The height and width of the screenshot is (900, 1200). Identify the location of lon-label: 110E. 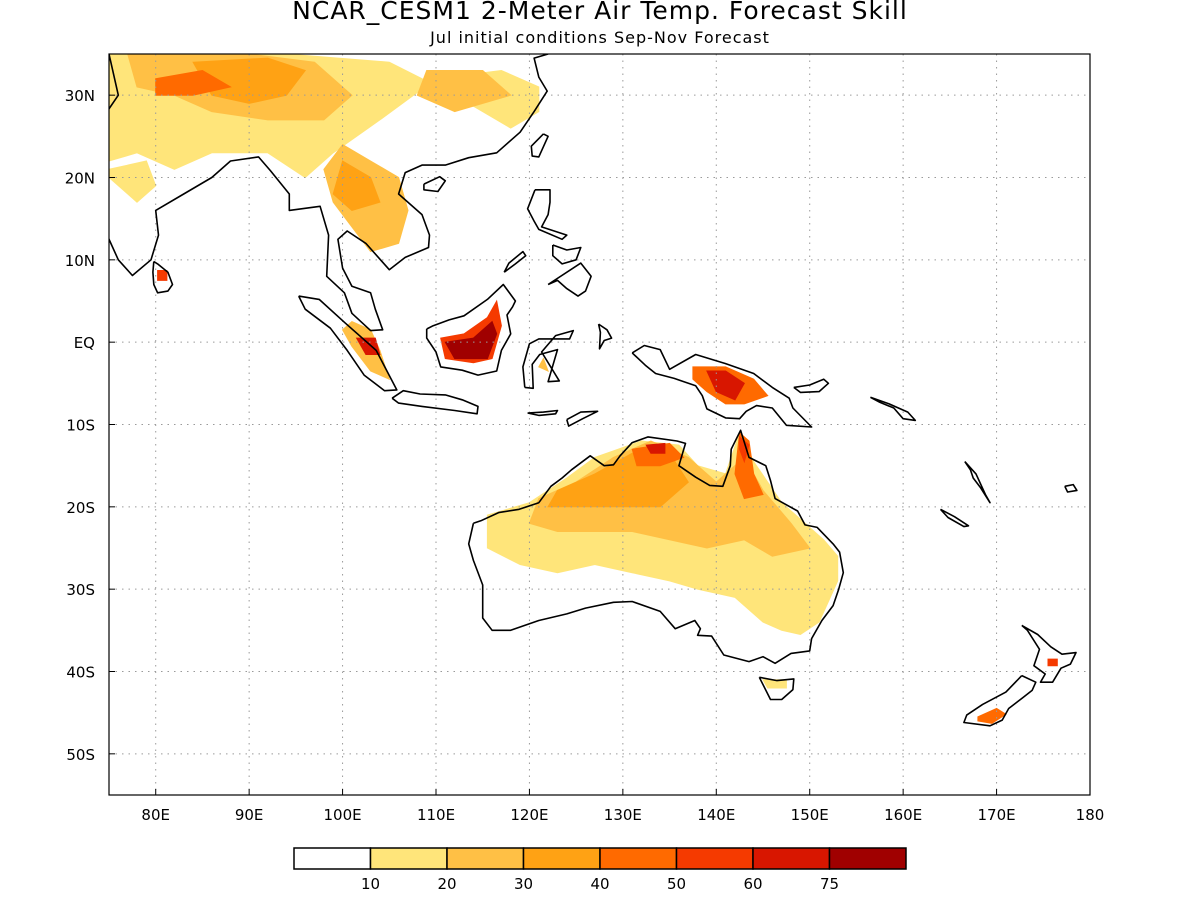
(436, 815).